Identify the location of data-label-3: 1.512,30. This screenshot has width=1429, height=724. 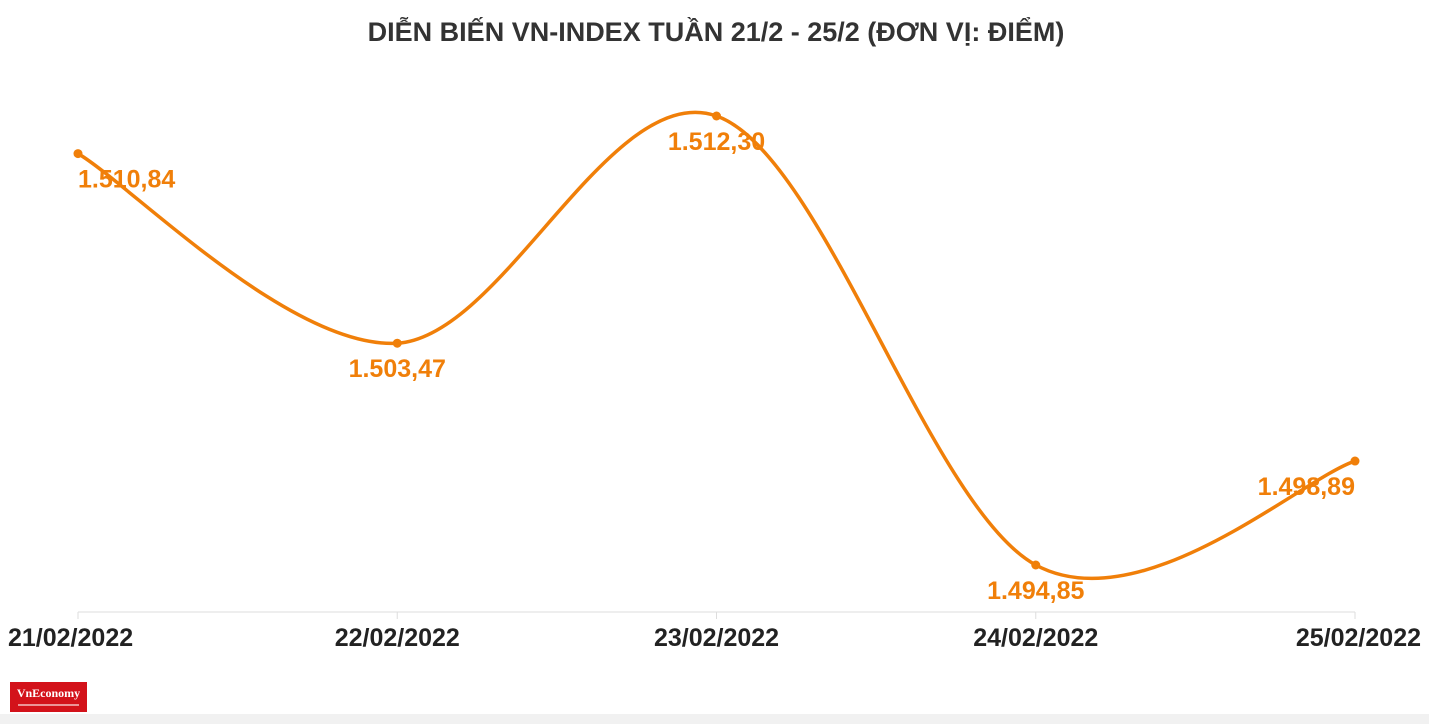
(716, 142).